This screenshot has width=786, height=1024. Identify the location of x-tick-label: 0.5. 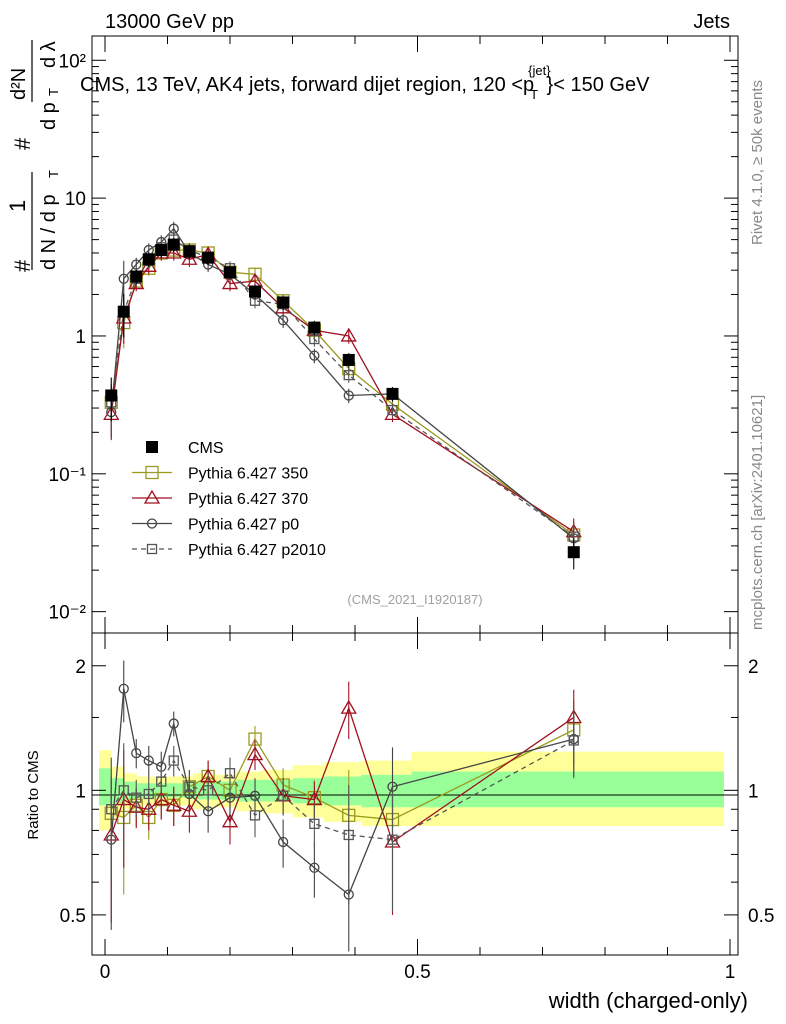
(417, 972).